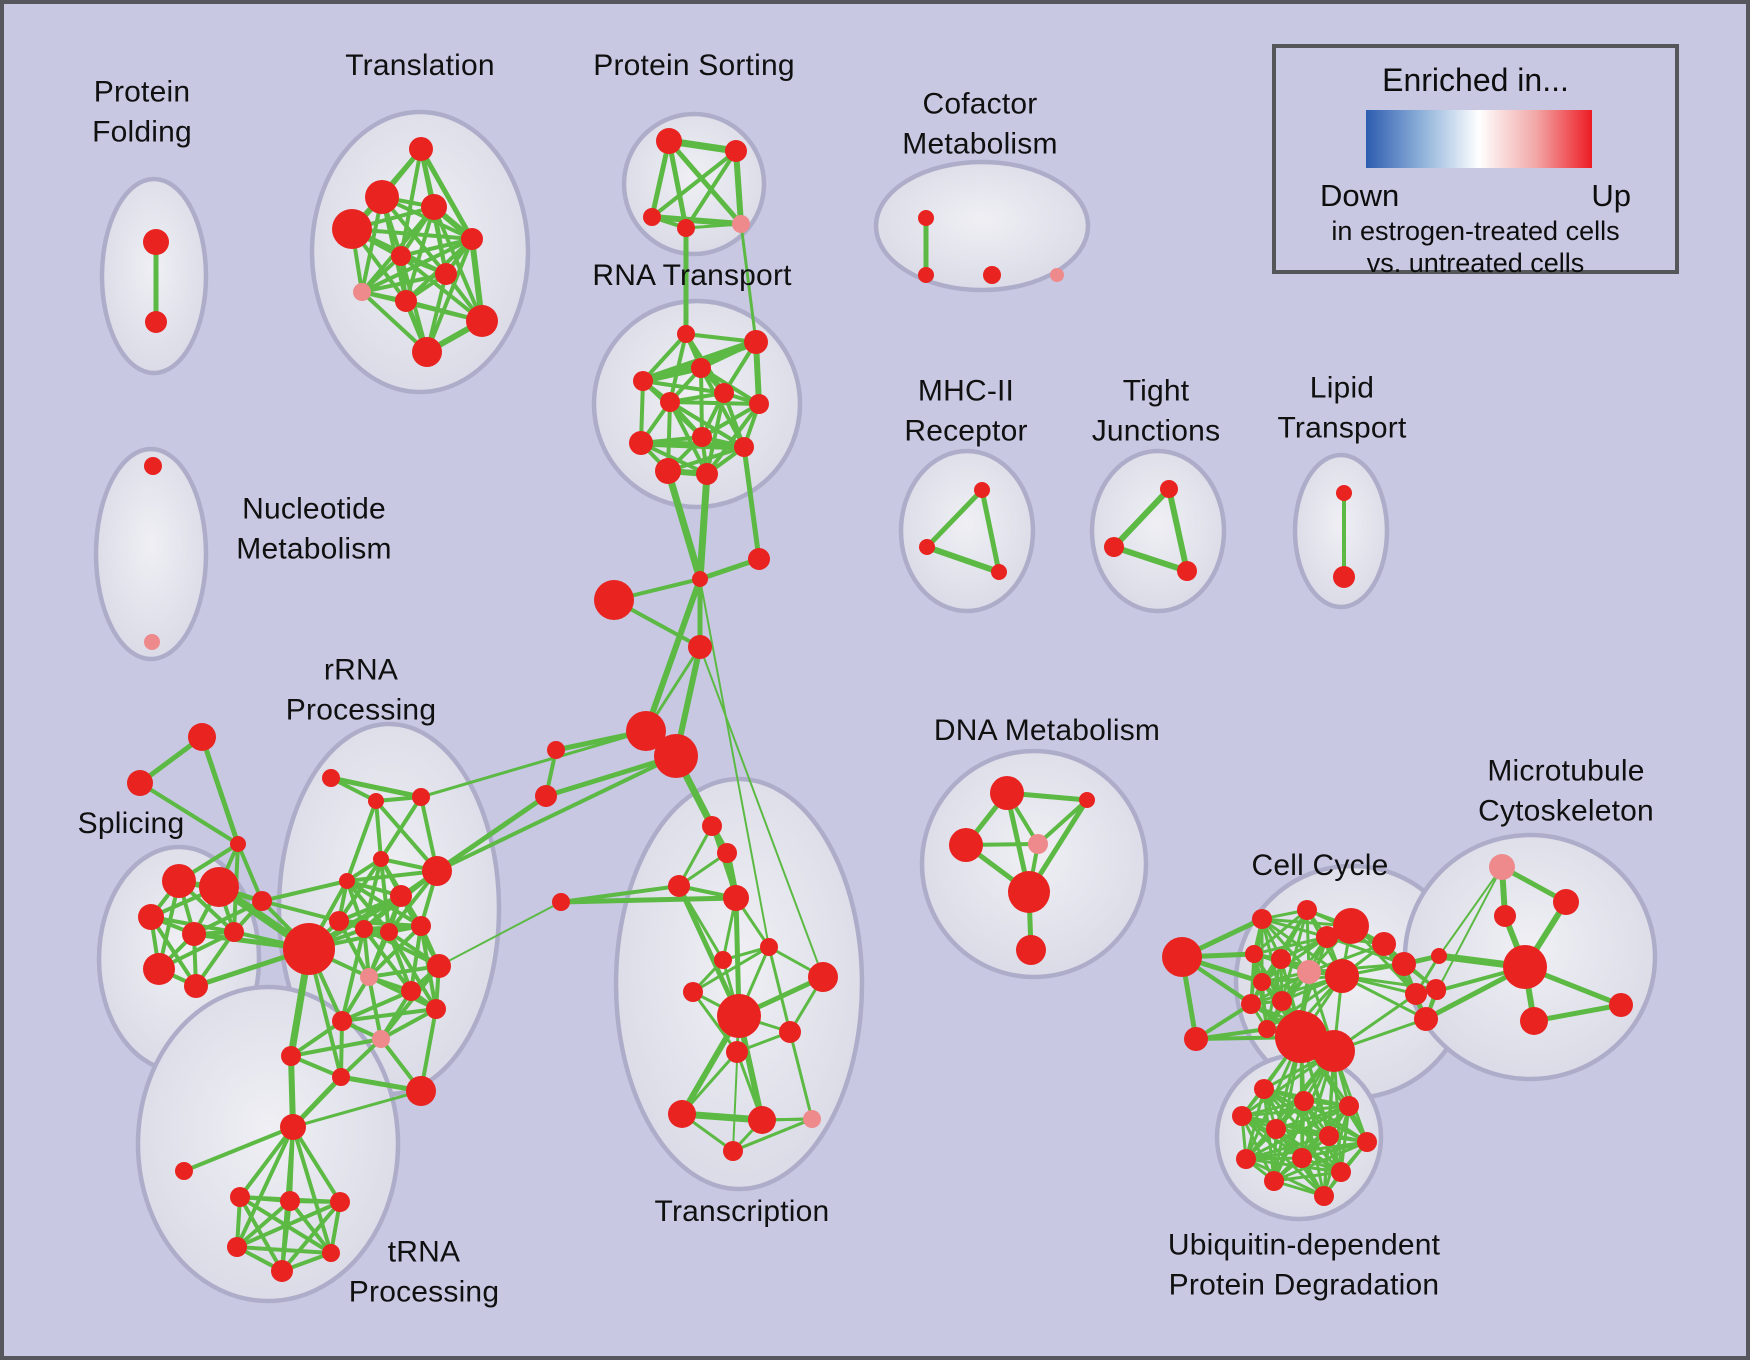  I want to click on gene-set-node-mid, so click(700, 647).